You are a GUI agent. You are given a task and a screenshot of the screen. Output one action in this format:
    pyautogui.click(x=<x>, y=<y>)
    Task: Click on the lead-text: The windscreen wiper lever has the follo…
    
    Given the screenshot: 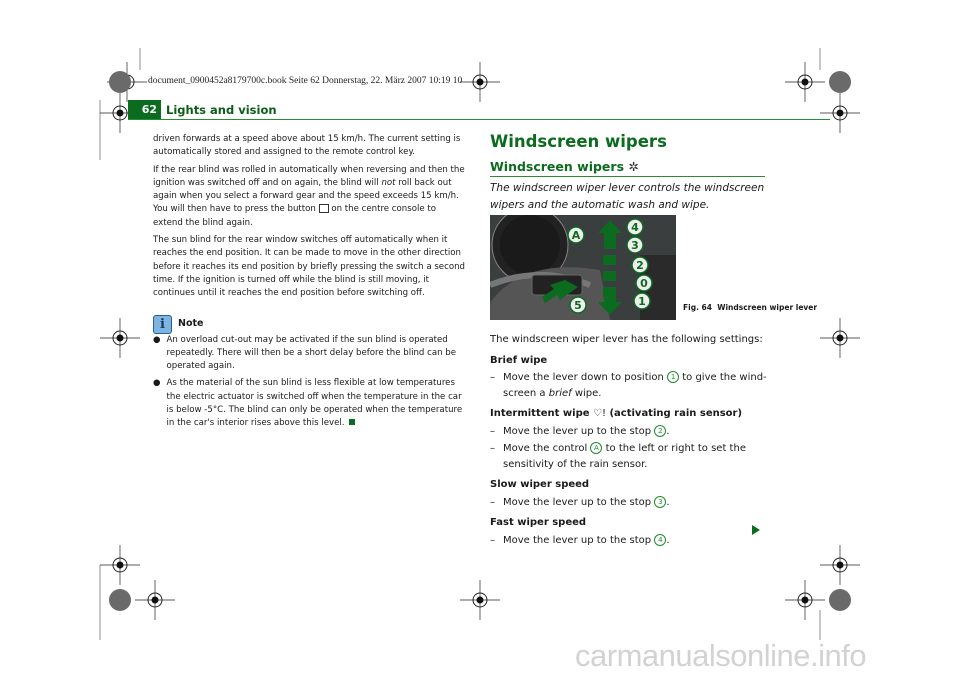 What is the action you would take?
    pyautogui.click(x=626, y=339)
    